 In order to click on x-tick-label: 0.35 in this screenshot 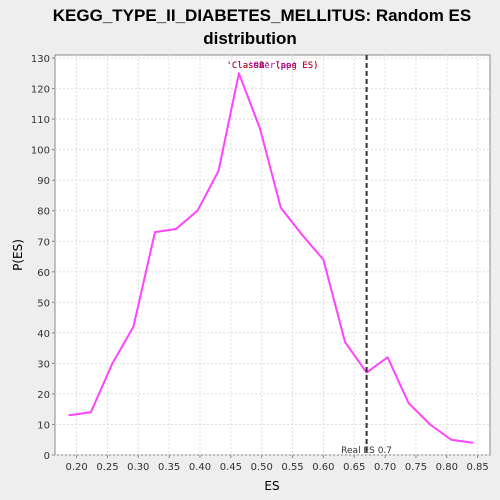, I will do `click(169, 467)`.